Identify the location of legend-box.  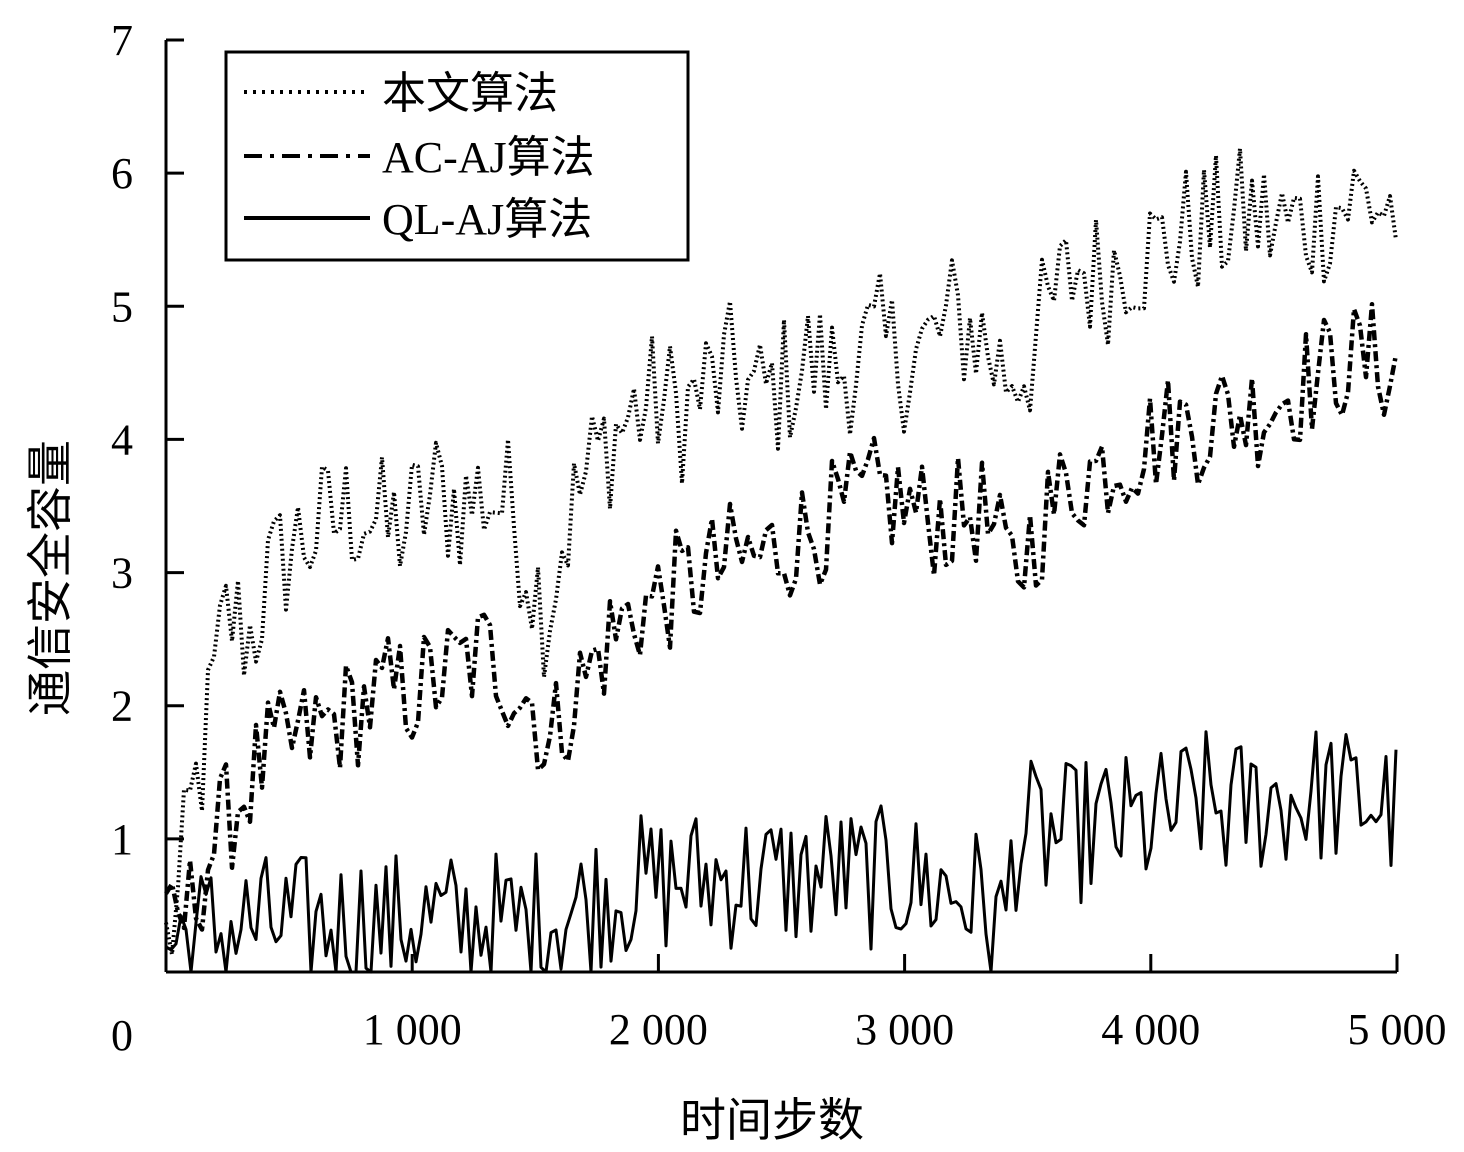
(457, 156).